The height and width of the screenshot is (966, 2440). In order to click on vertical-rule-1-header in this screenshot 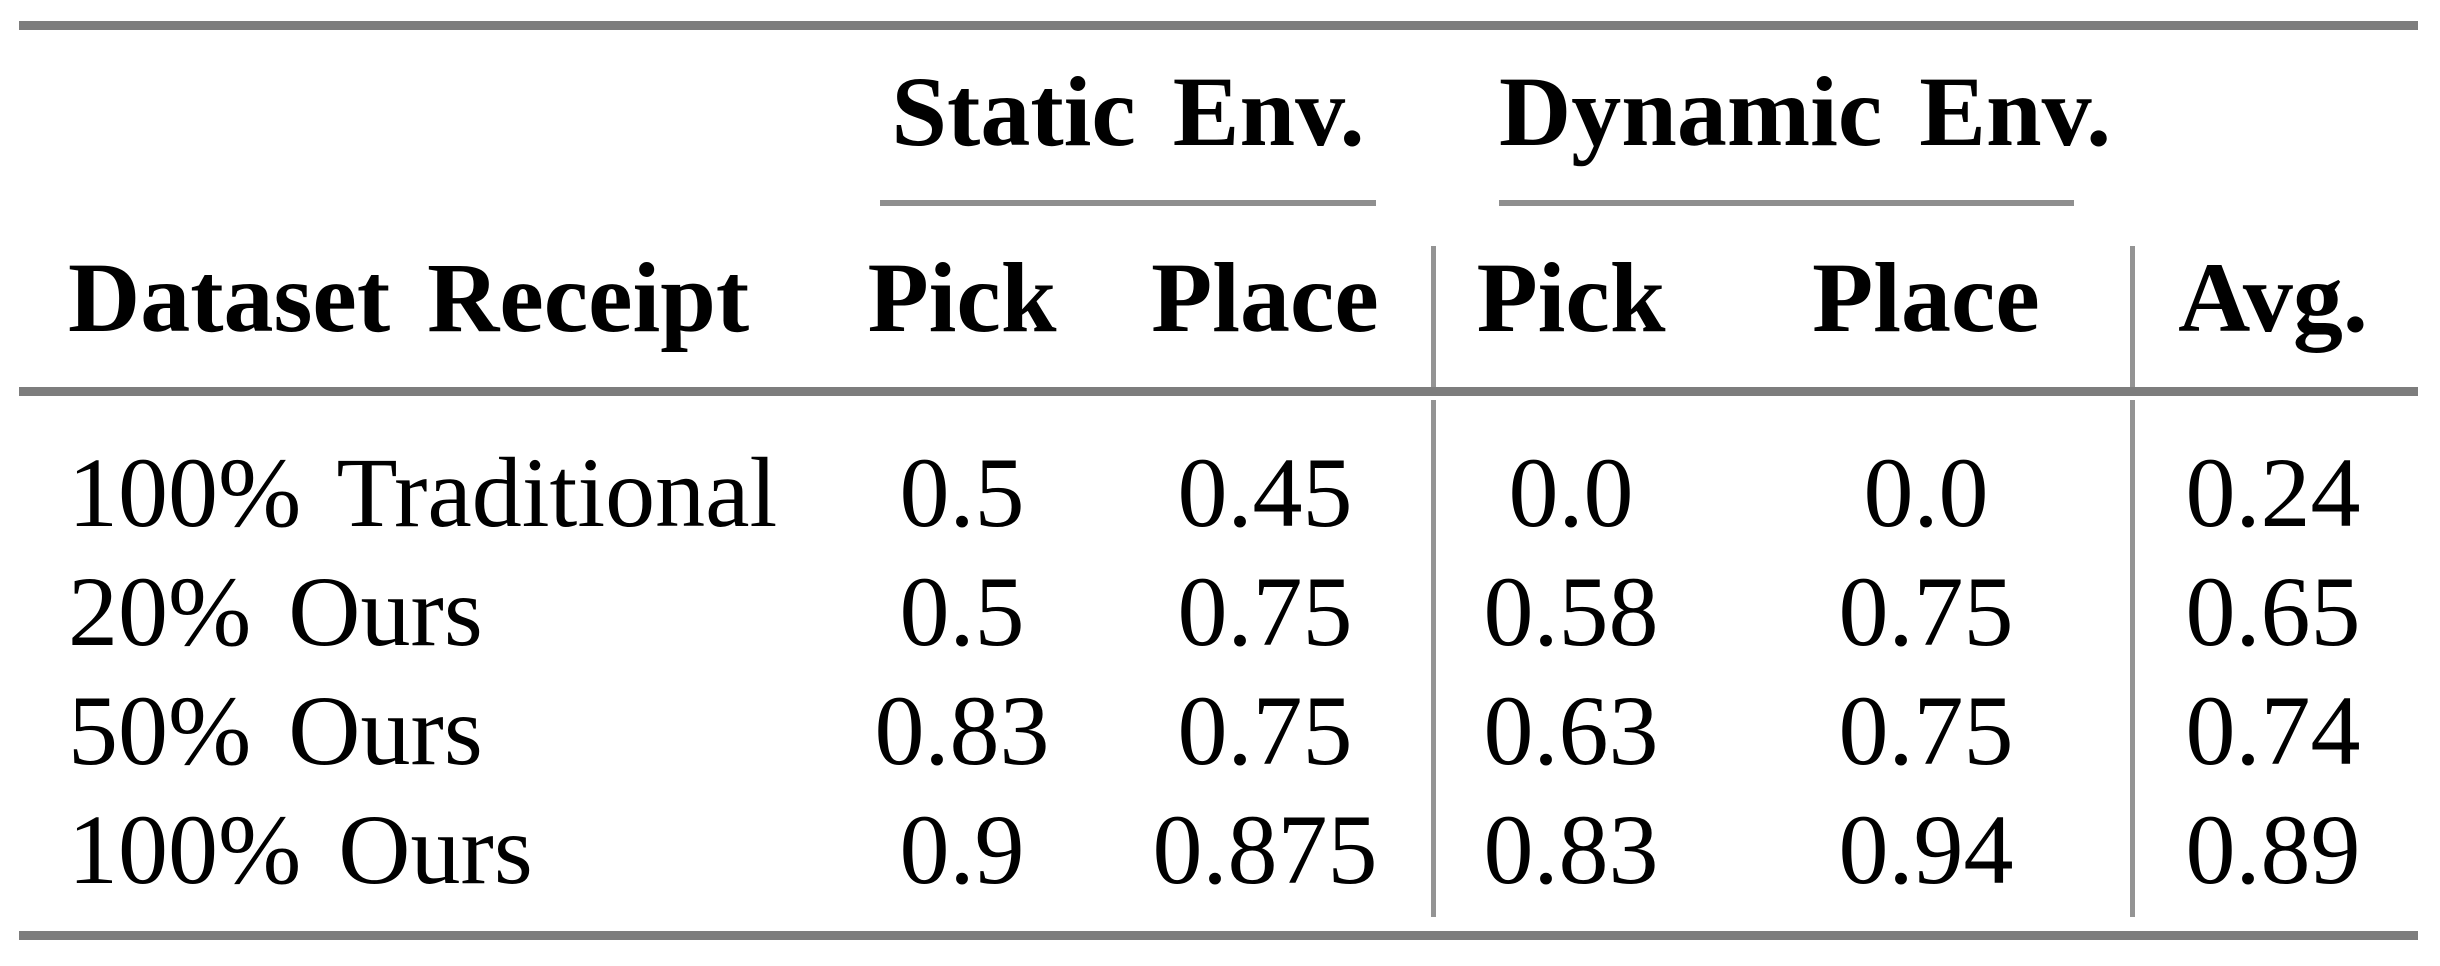, I will do `click(1433, 316)`.